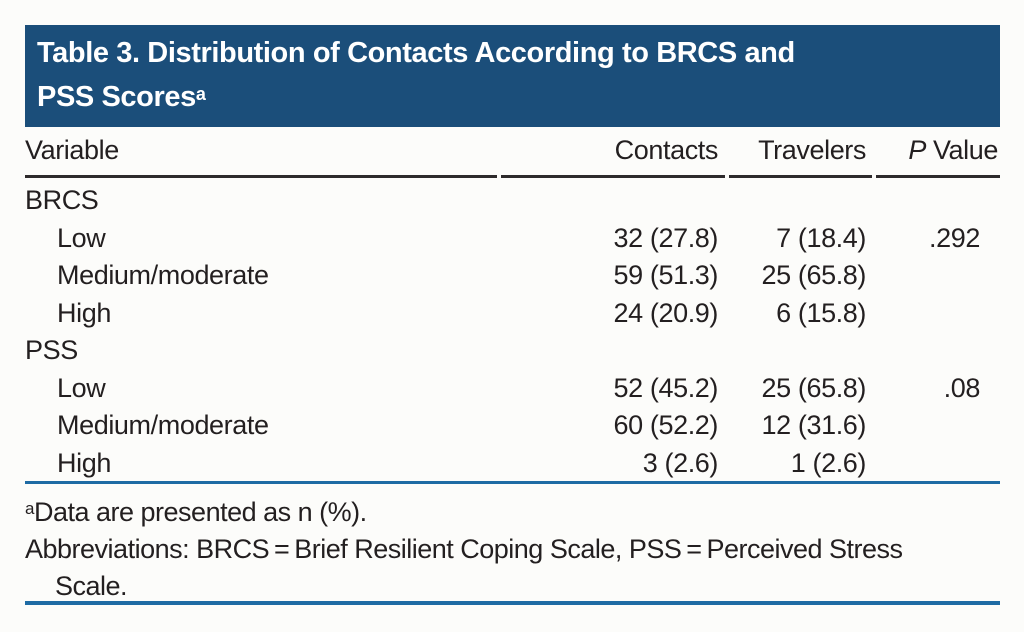 The height and width of the screenshot is (632, 1024). Describe the element at coordinates (51, 350) in the screenshot. I see `row-label: PSS` at that location.